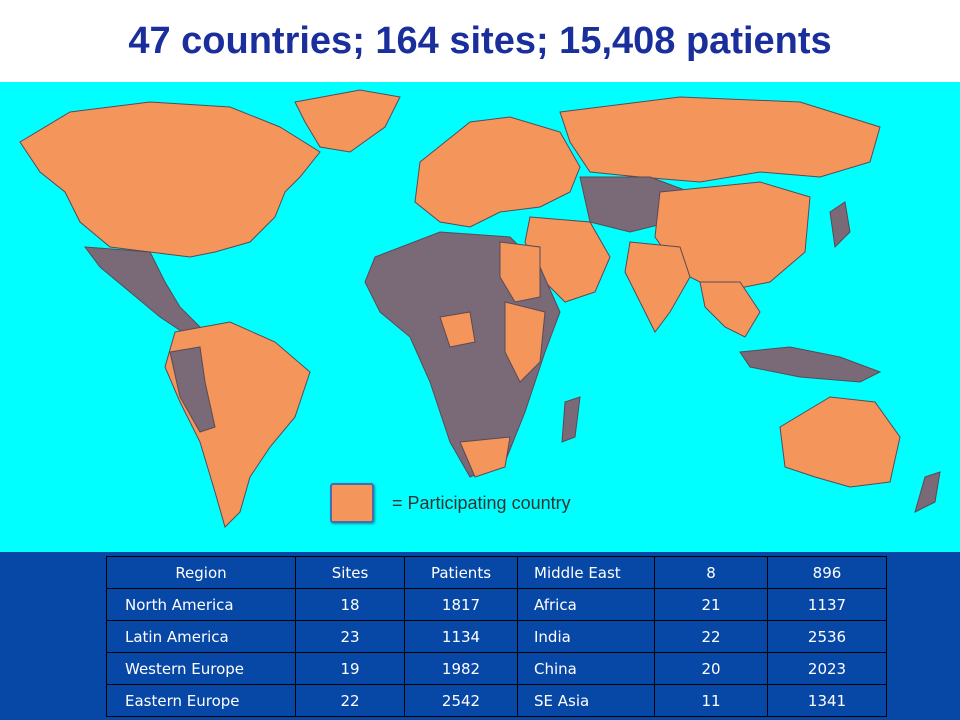  Describe the element at coordinates (350, 572) in the screenshot. I see `header-sites: Sites` at that location.